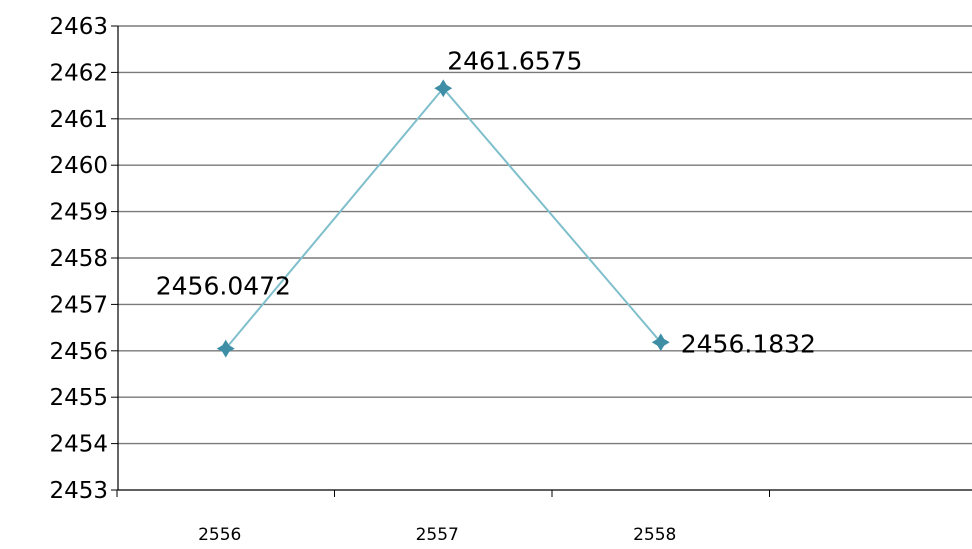 Image resolution: width=972 pixels, height=549 pixels. I want to click on y-tick-label: 2454, so click(78, 445).